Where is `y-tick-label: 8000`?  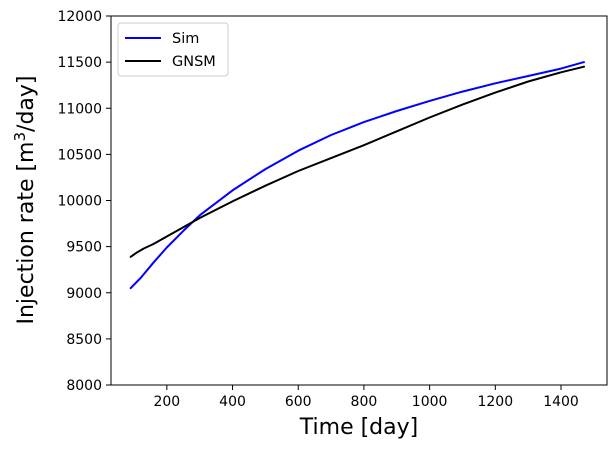
y-tick-label: 8000 is located at coordinates (84, 386).